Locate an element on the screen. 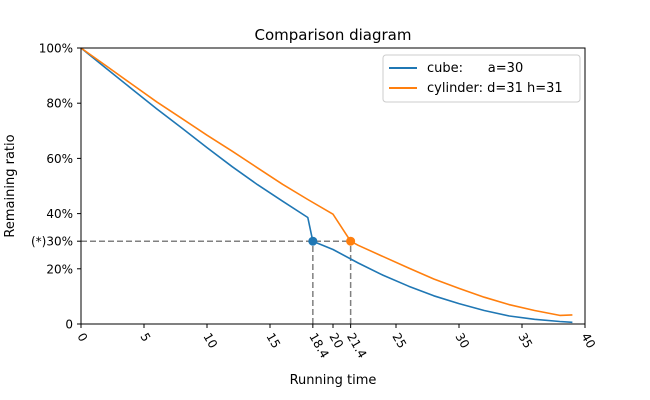  x-axis-label: Running time is located at coordinates (333, 380).